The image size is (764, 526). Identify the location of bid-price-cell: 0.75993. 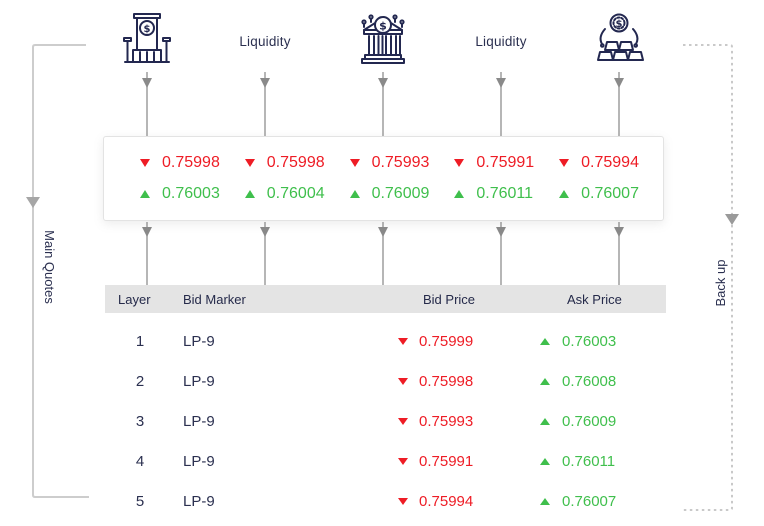
(446, 421).